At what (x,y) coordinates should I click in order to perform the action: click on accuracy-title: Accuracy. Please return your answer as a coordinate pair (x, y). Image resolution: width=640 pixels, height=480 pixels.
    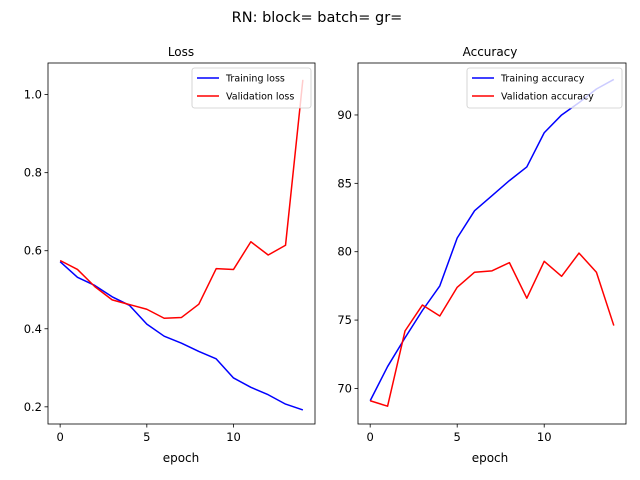
    Looking at the image, I should click on (490, 52).